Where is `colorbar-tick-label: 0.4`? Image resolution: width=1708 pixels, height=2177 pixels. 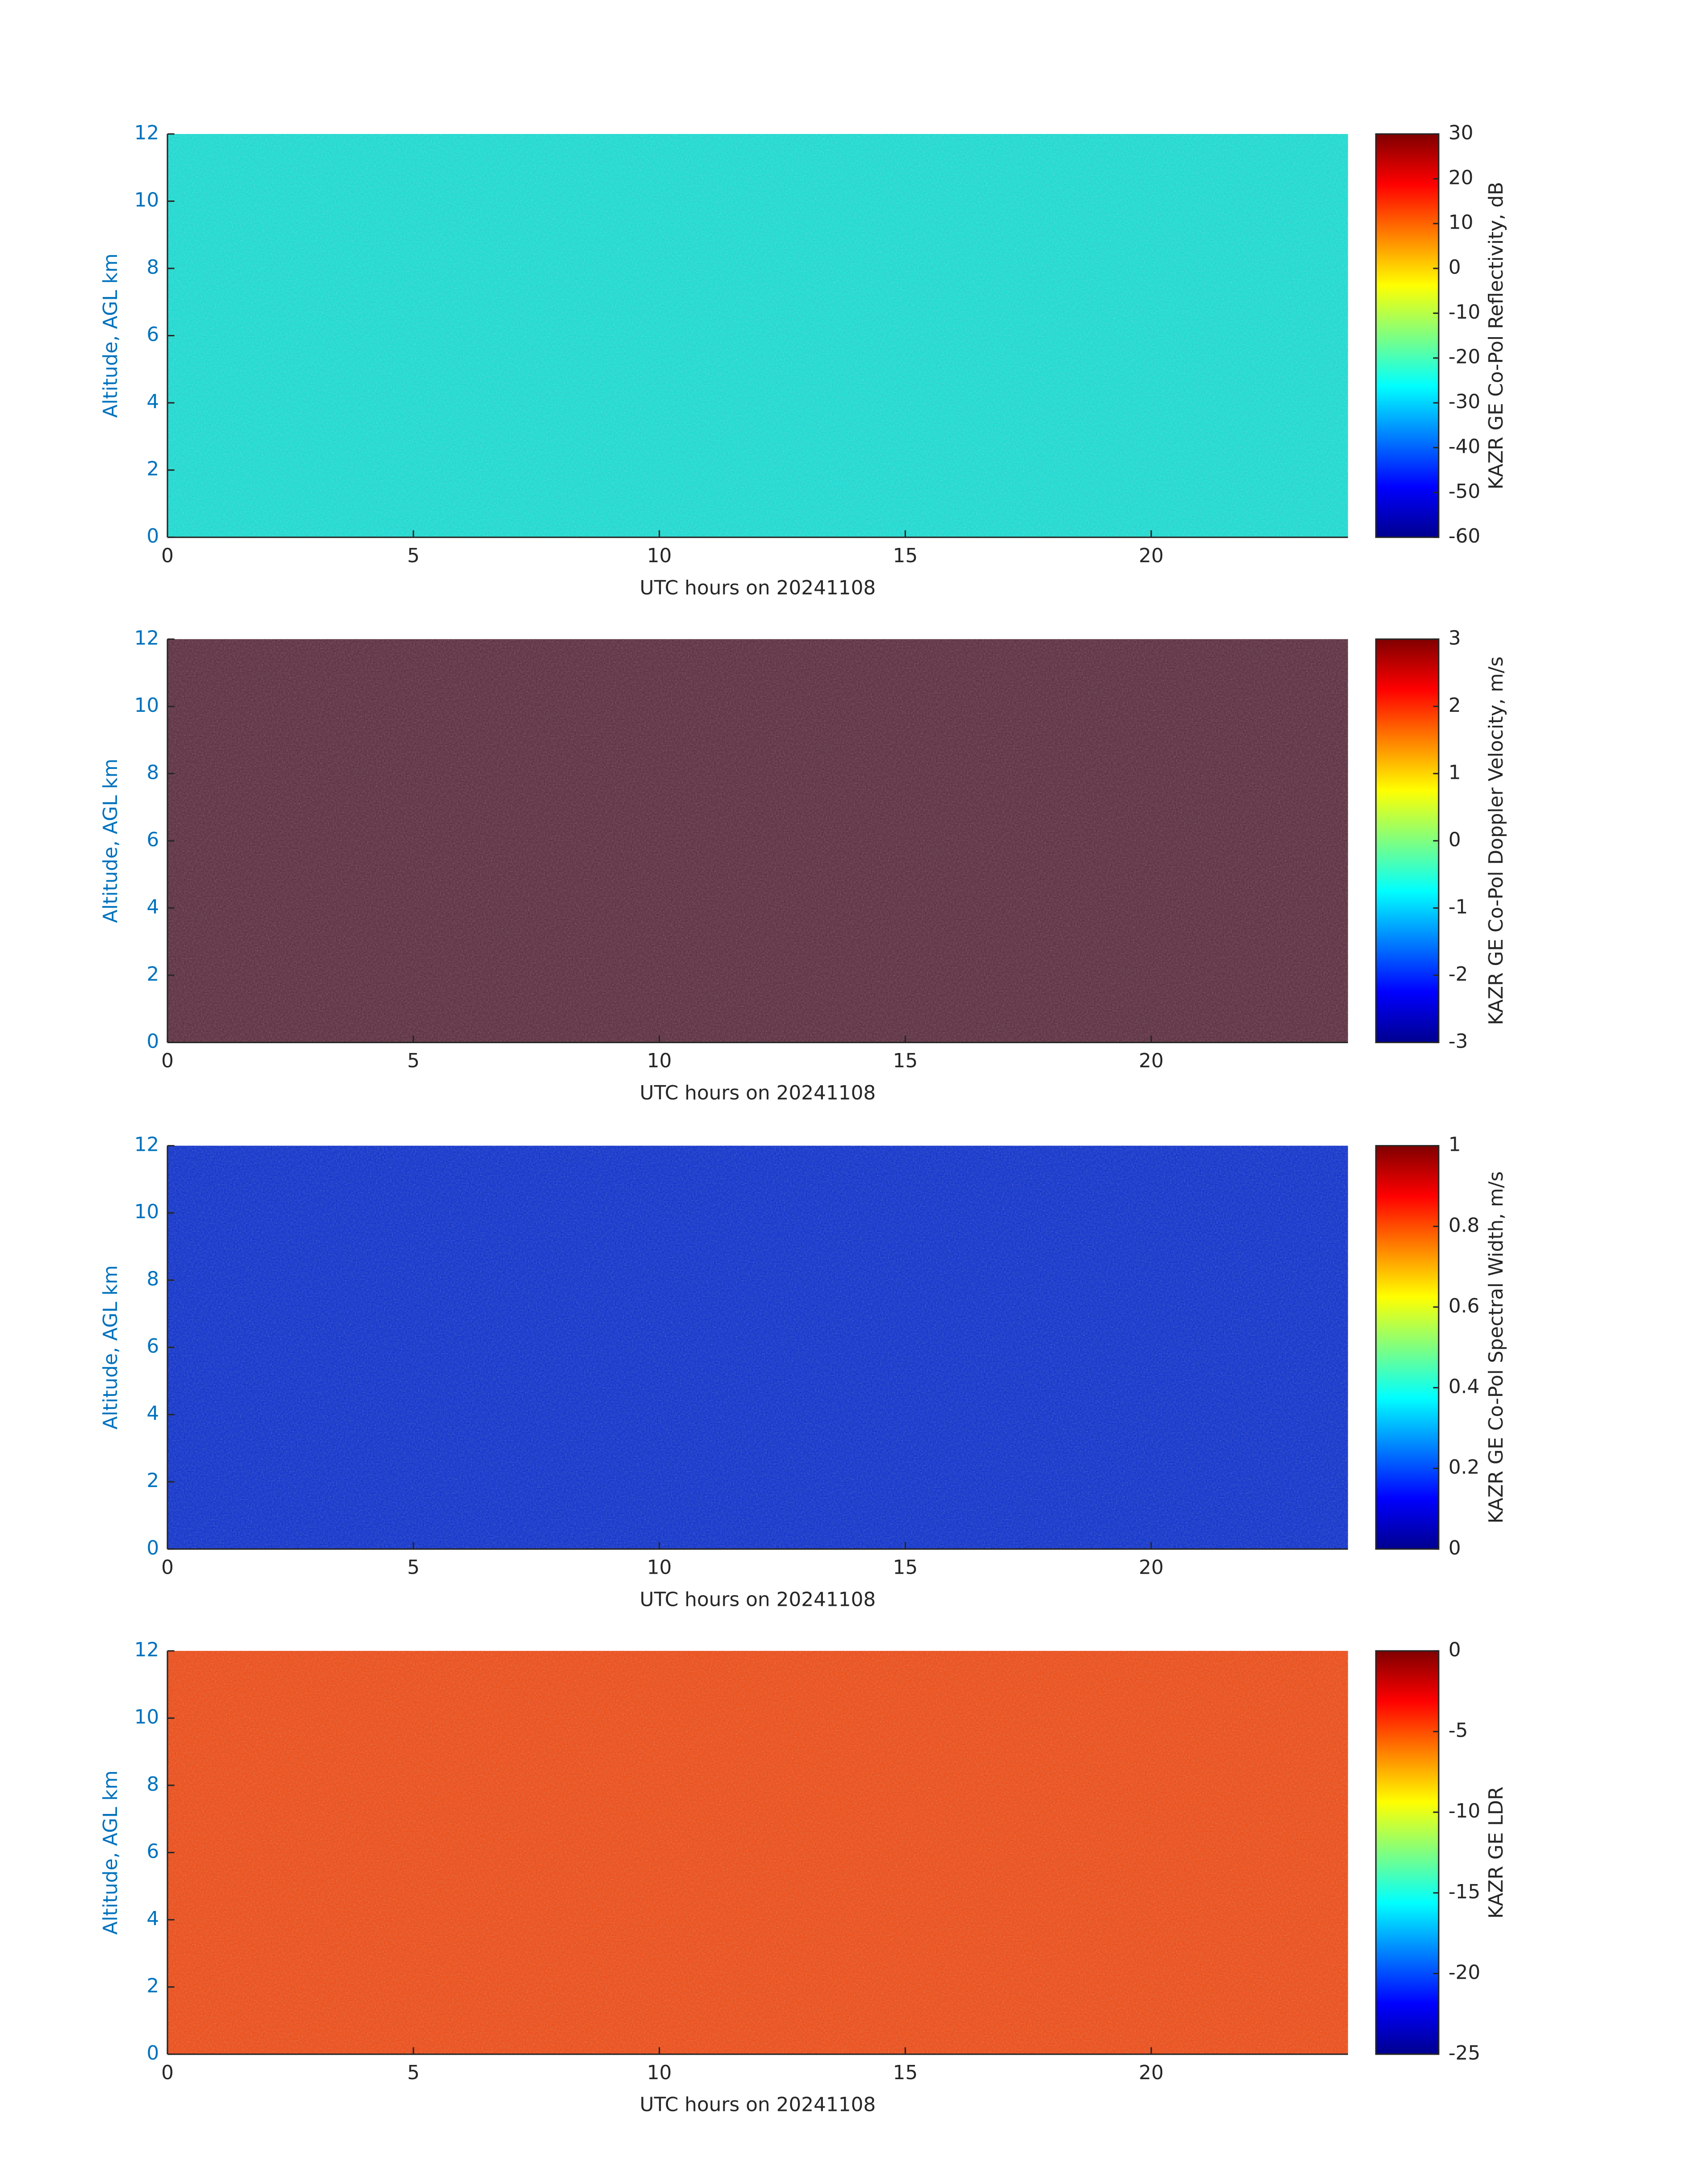 colorbar-tick-label: 0.4 is located at coordinates (1464, 1386).